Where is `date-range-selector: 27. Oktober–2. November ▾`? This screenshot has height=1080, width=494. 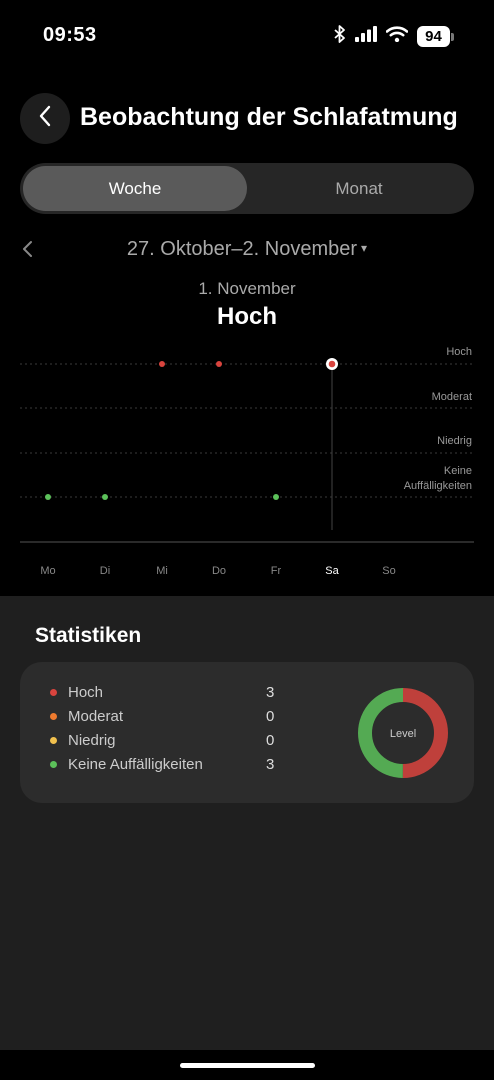
date-range-selector: 27. Oktober–2. November ▾ is located at coordinates (247, 249).